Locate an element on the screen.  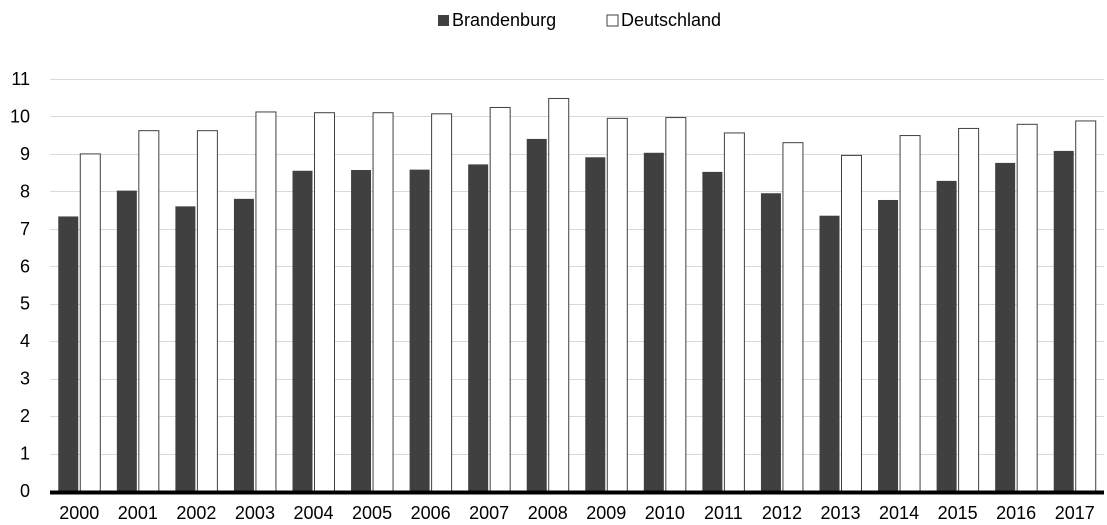
x-tick-label: 2016 is located at coordinates (1016, 513).